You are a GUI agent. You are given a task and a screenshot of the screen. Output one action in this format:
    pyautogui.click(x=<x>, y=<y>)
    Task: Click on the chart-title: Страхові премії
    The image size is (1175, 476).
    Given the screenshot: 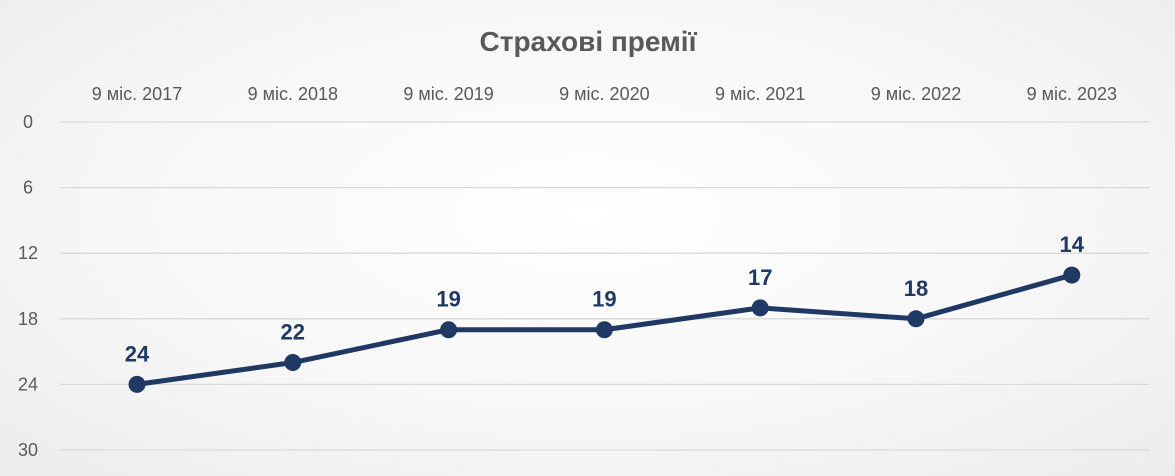 What is the action you would take?
    pyautogui.click(x=589, y=41)
    